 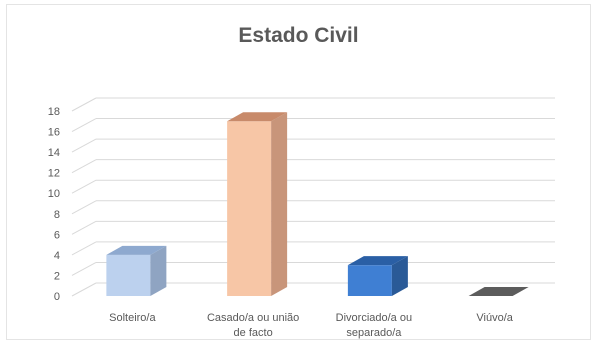 What do you see at coordinates (374, 333) in the screenshot?
I see `x-category-label-2-1: separado/a` at bounding box center [374, 333].